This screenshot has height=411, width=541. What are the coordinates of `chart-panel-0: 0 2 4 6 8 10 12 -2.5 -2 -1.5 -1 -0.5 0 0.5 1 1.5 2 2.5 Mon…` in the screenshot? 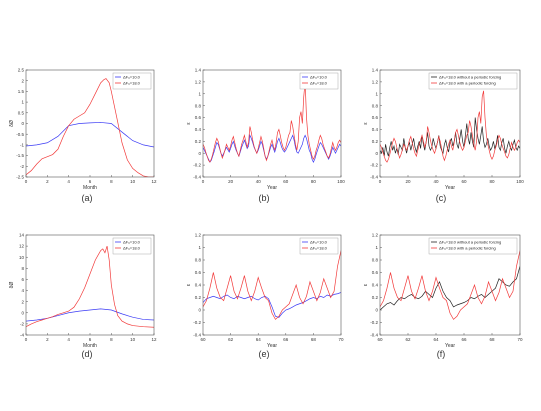 It's located at (83, 129).